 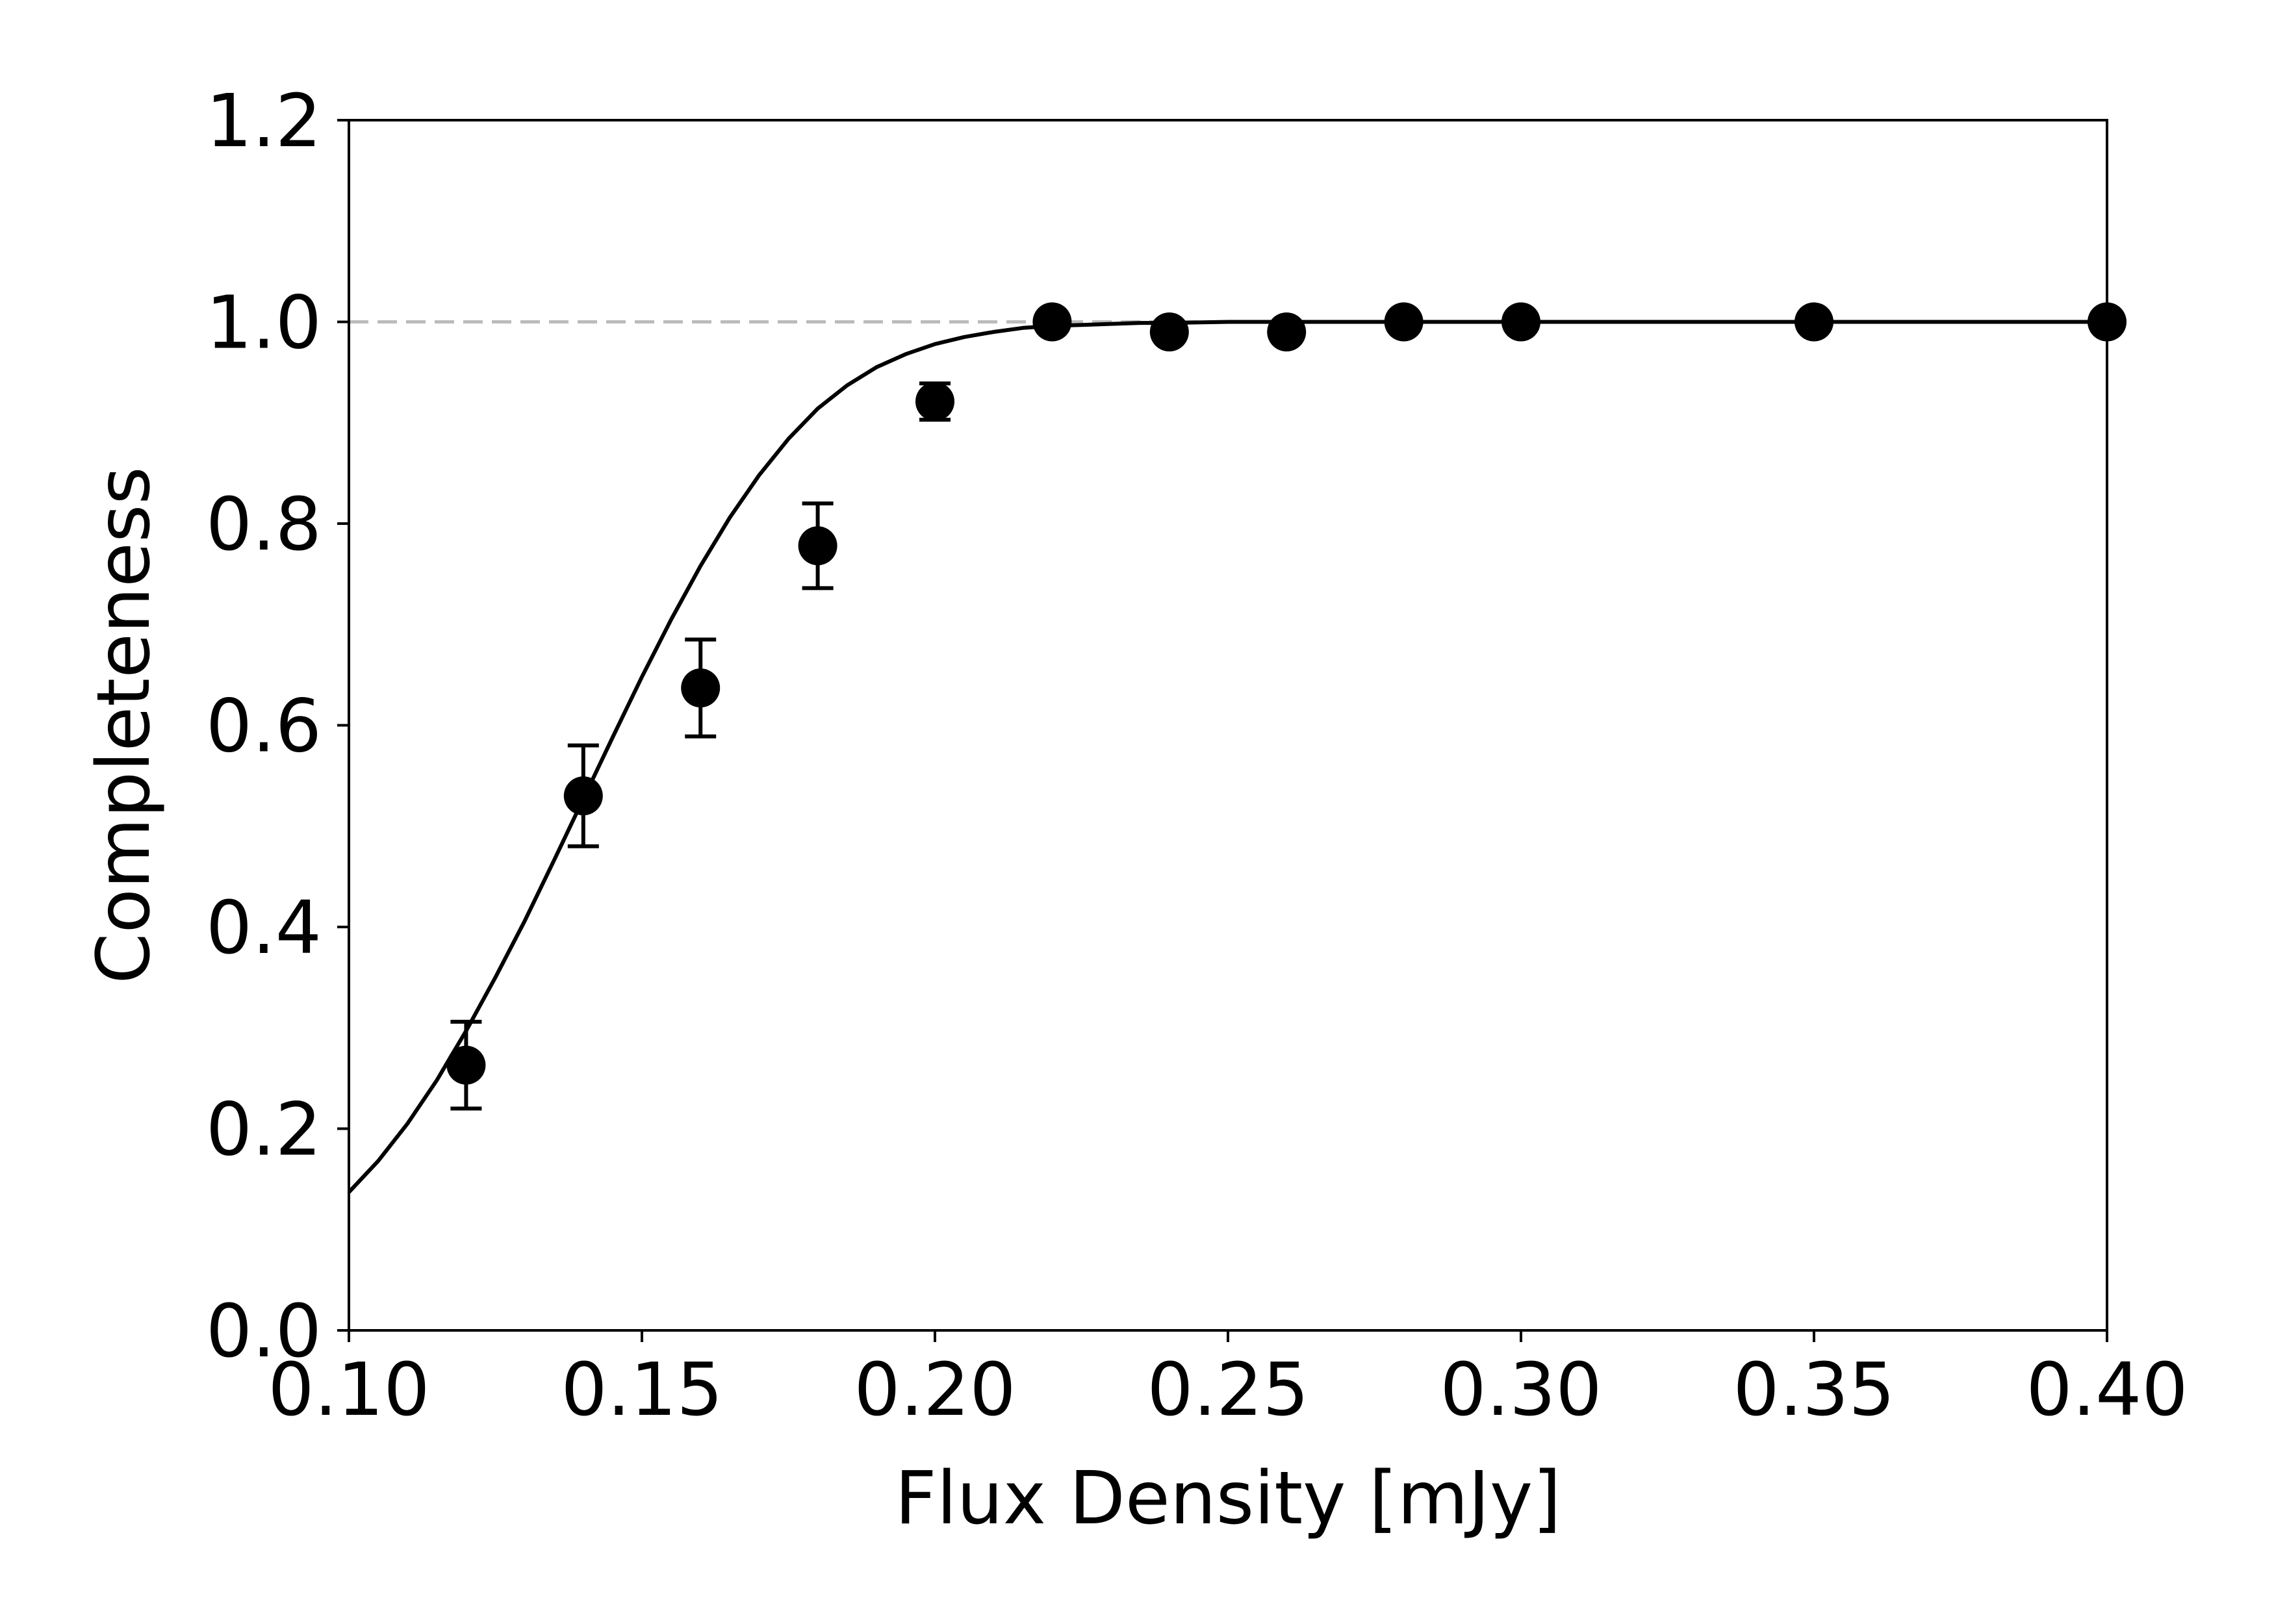 What do you see at coordinates (124, 724) in the screenshot?
I see `y-axis-label: Completeness` at bounding box center [124, 724].